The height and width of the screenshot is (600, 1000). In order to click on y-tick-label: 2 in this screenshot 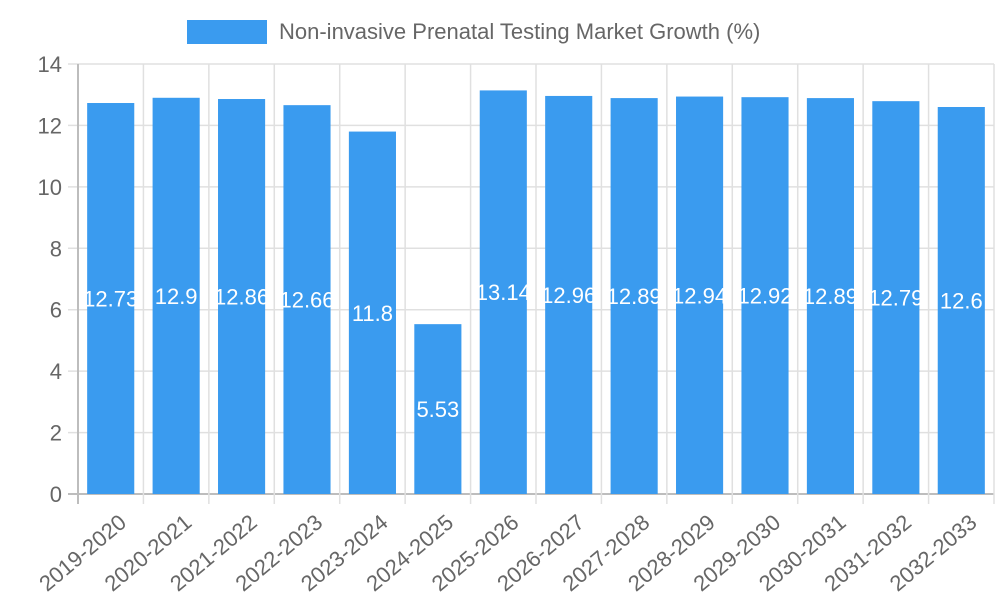, I will do `click(56, 433)`.